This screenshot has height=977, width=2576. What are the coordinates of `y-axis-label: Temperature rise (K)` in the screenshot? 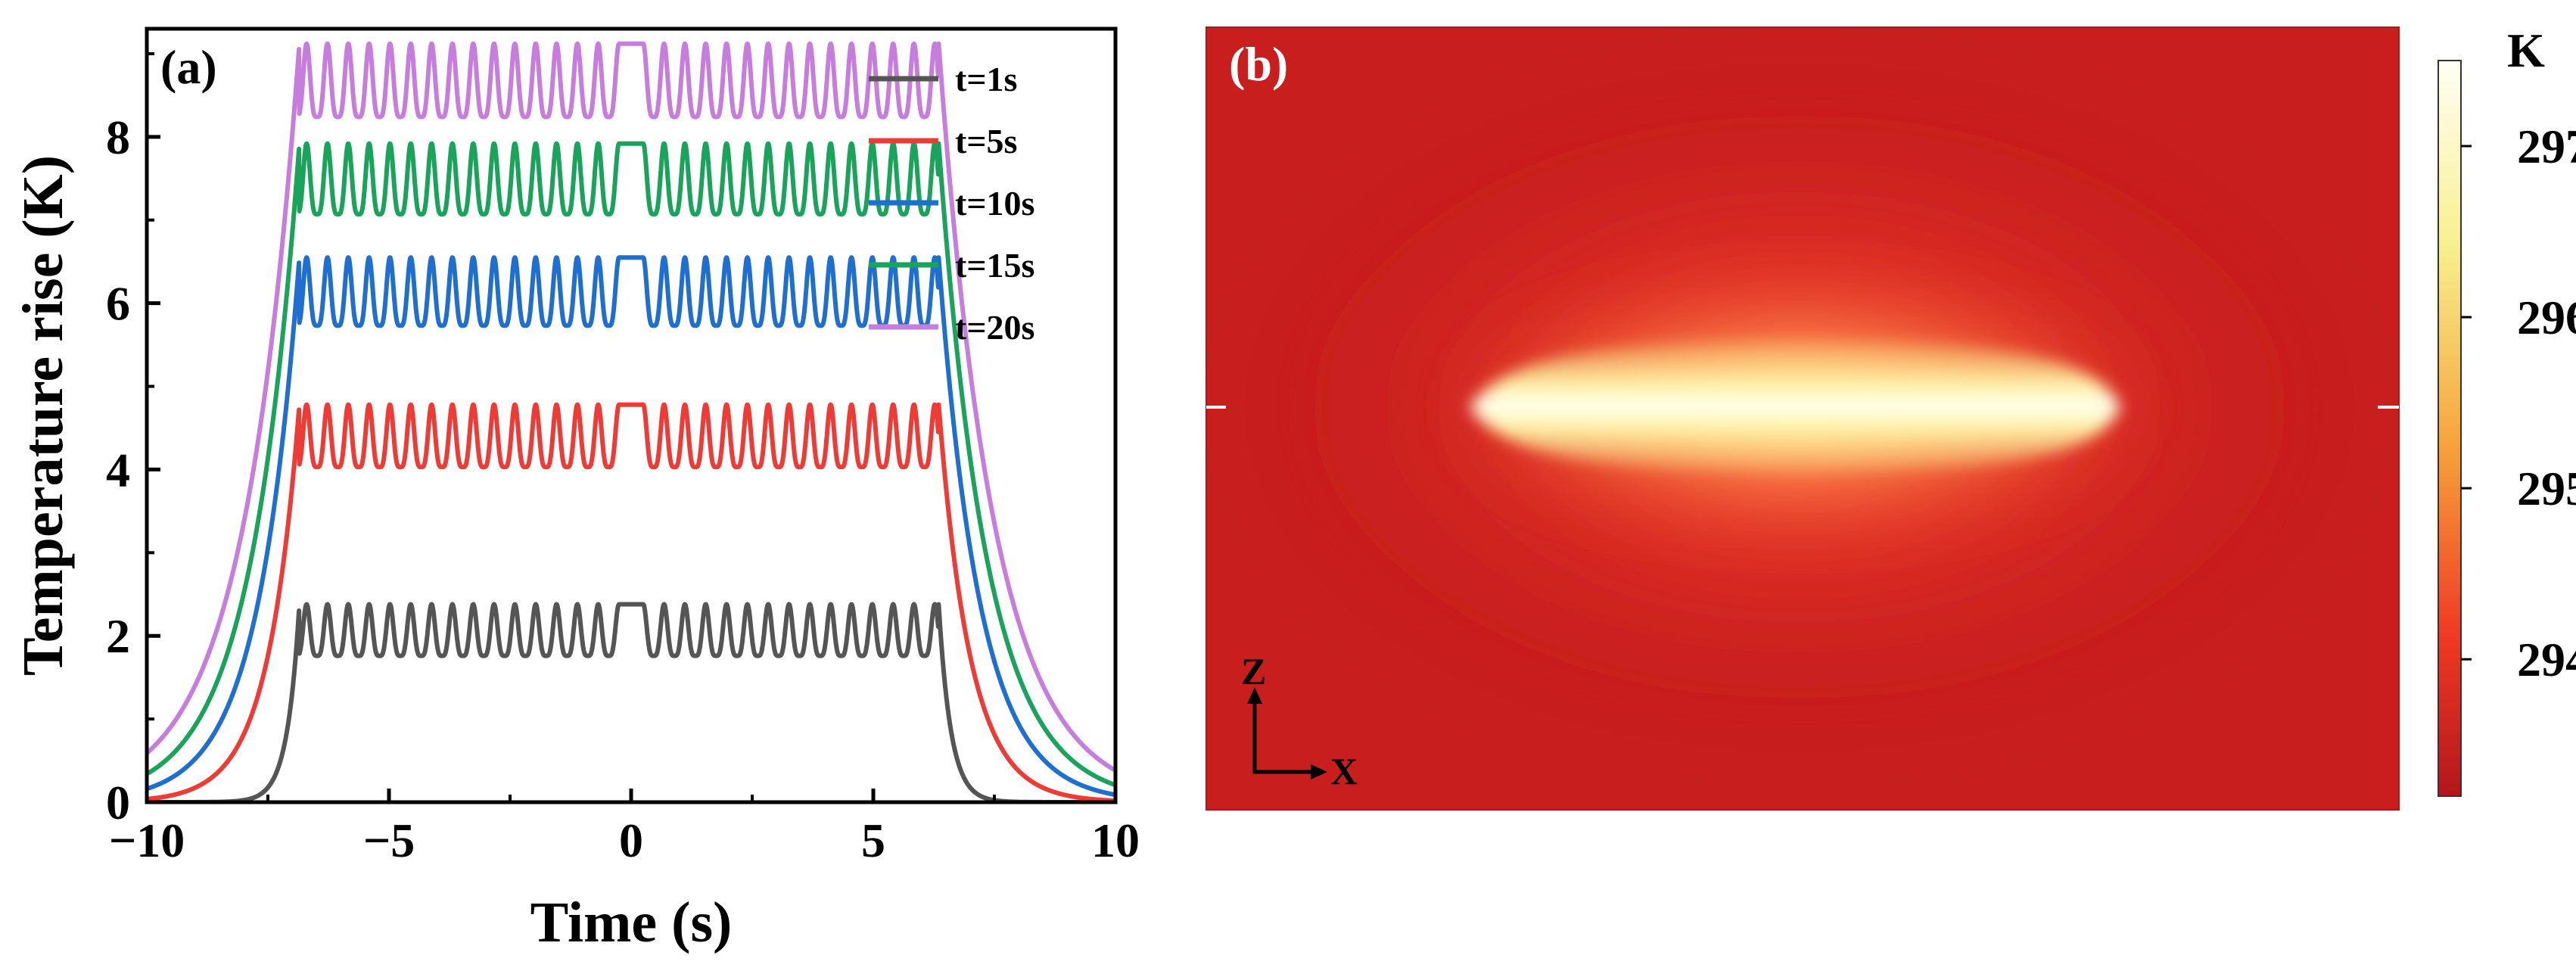 It's located at (43, 415).